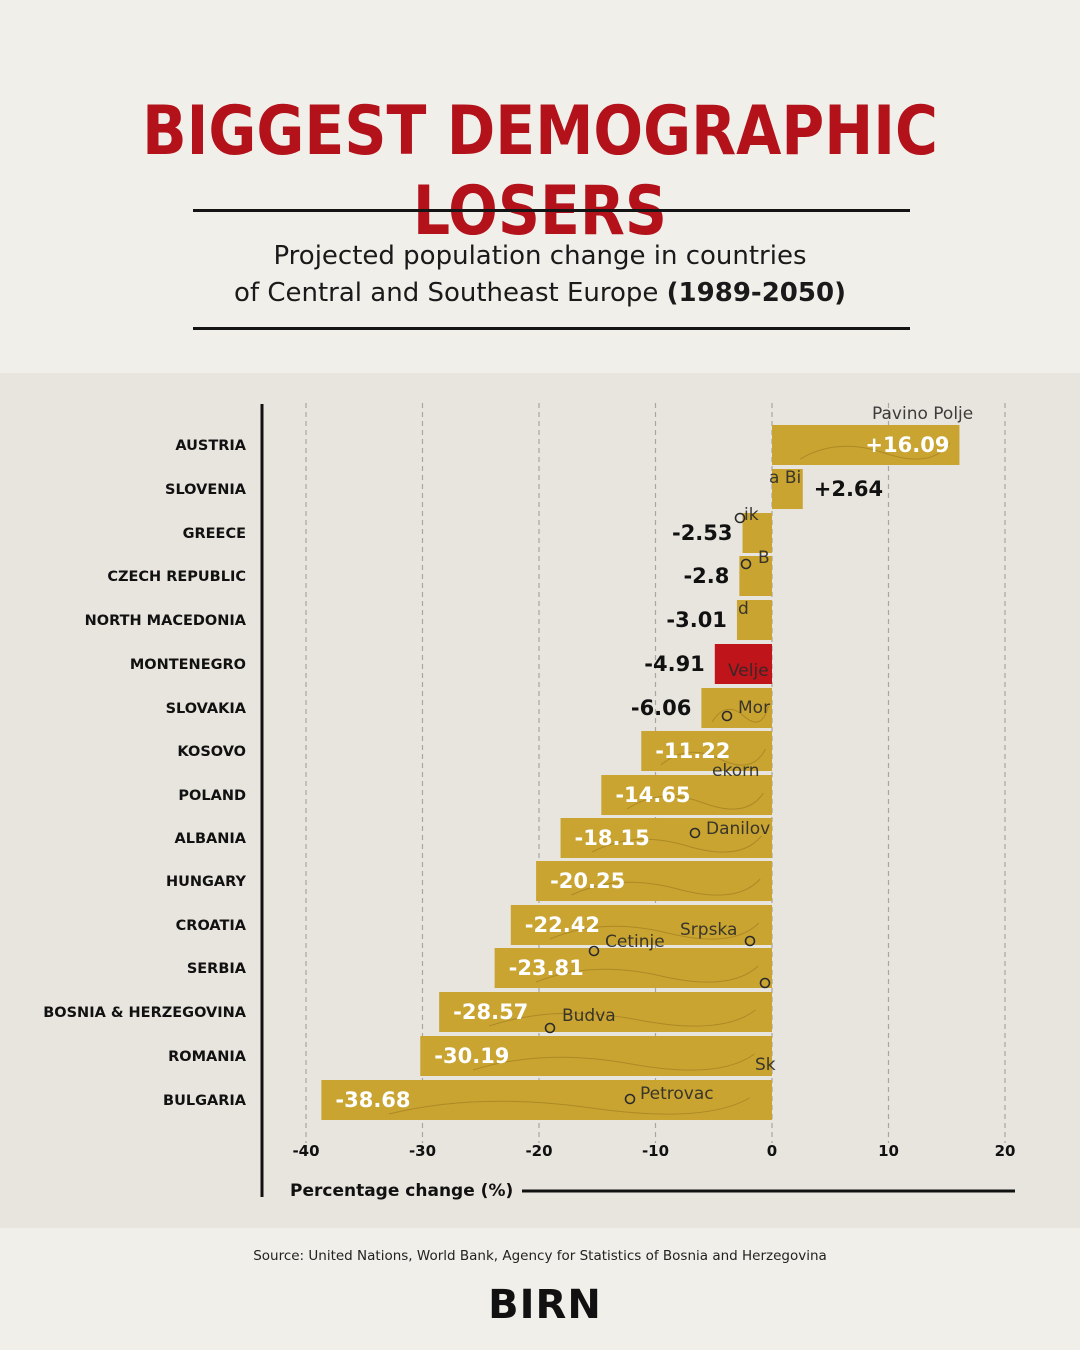 This screenshot has width=1080, height=1350. What do you see at coordinates (211, 839) in the screenshot?
I see `category-label: ALBANIA` at bounding box center [211, 839].